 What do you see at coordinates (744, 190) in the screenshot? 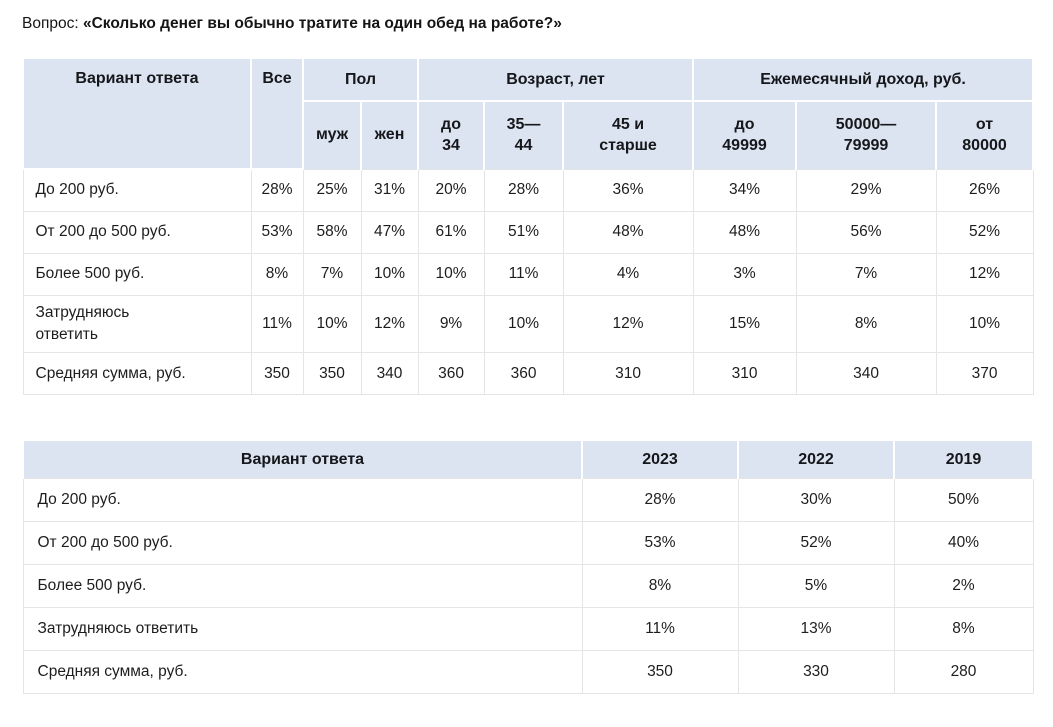
I see `cell-value: 34%` at bounding box center [744, 190].